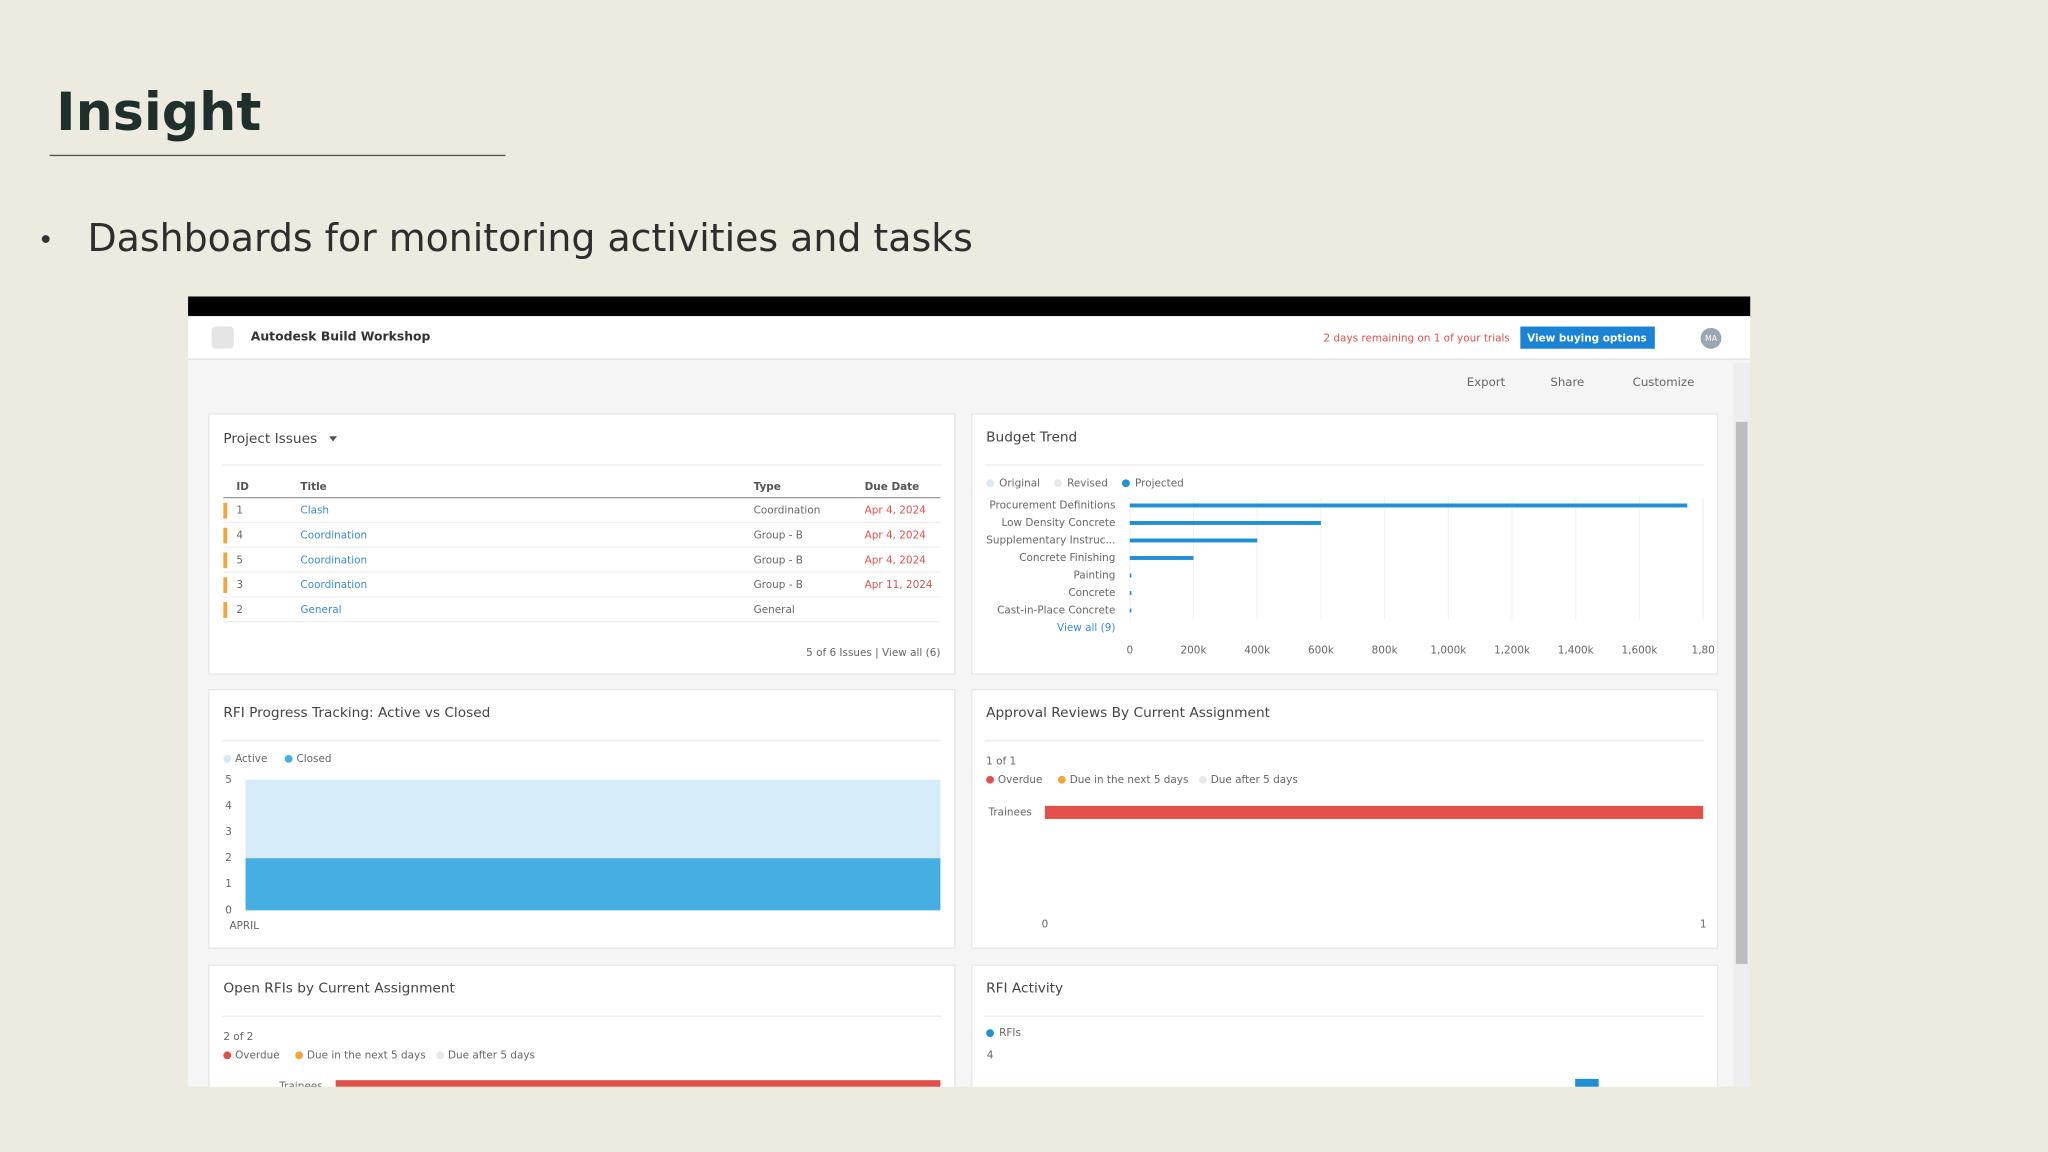 Image resolution: width=2048 pixels, height=1152 pixels. What do you see at coordinates (1416, 338) in the screenshot?
I see `trial-notice: 2 days remaining on 1 of your trials` at bounding box center [1416, 338].